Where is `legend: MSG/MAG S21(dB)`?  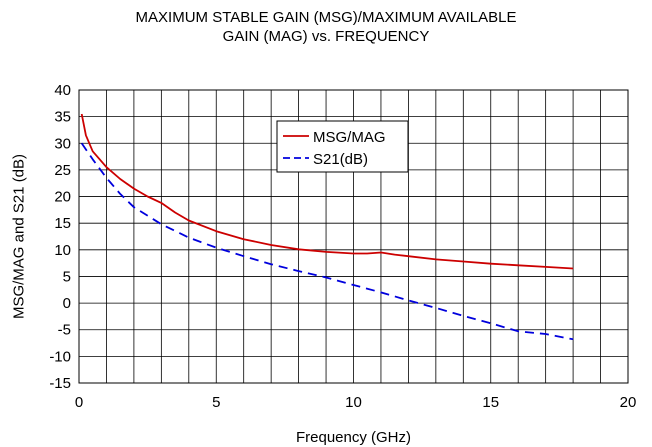
legend: MSG/MAG S21(dB) is located at coordinates (342, 146).